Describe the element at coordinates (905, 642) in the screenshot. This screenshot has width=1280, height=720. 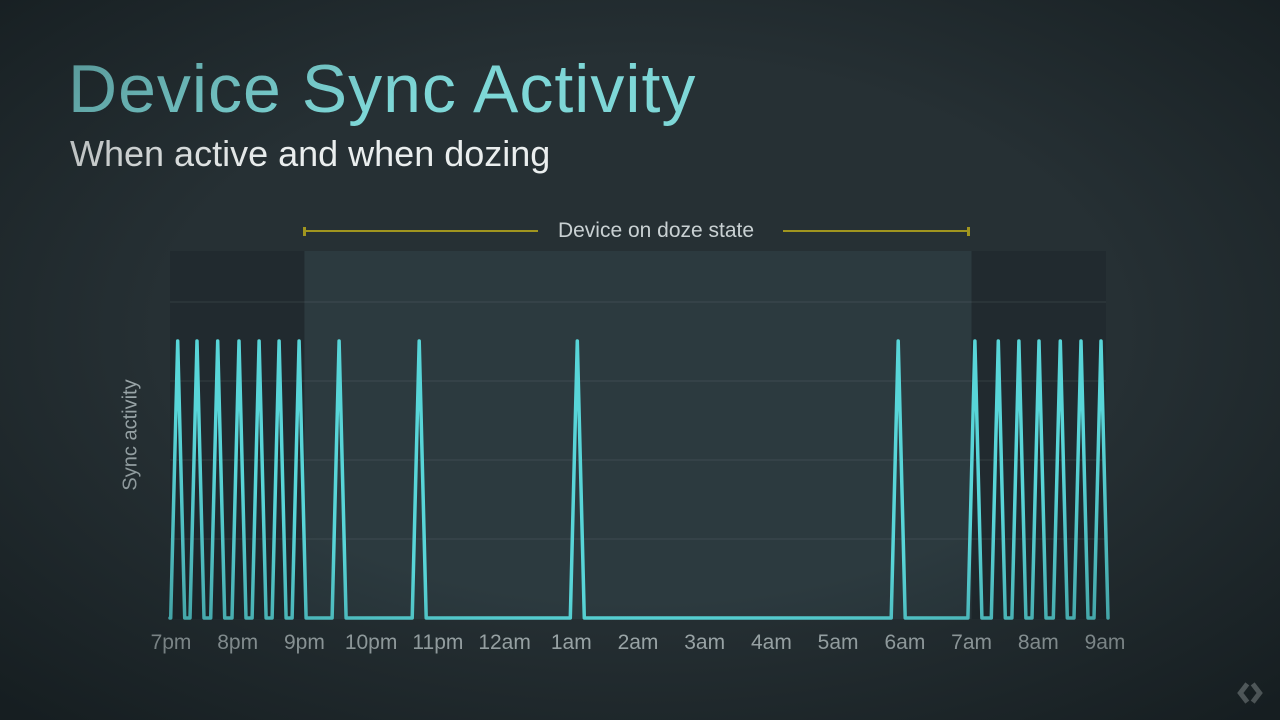
I see `x-tick-label: 6am` at that location.